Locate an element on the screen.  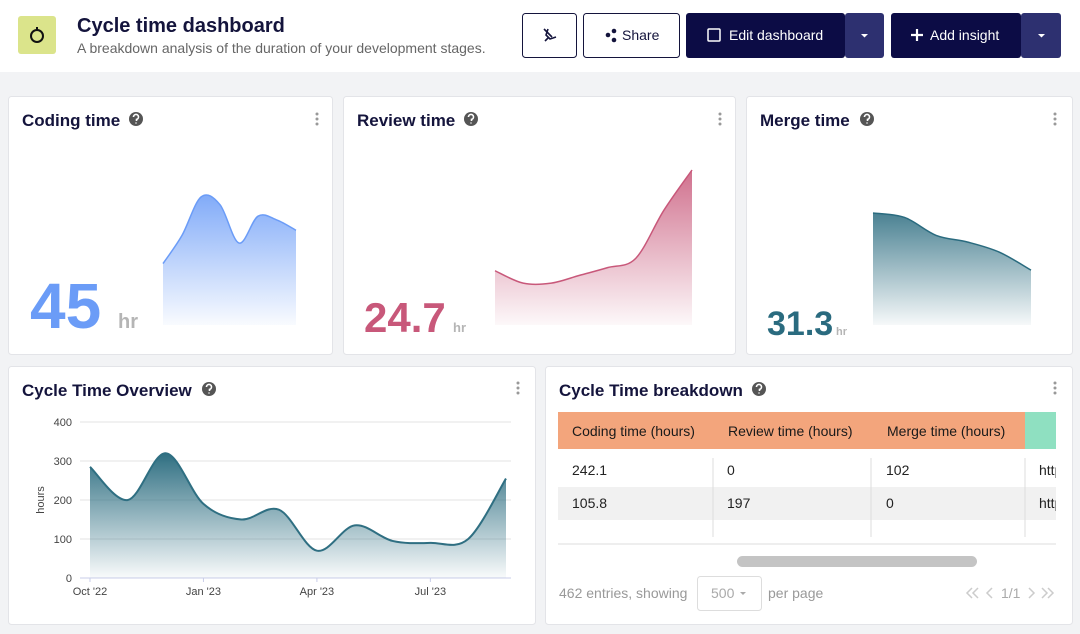
table-cell: 242.1 is located at coordinates (589, 470).